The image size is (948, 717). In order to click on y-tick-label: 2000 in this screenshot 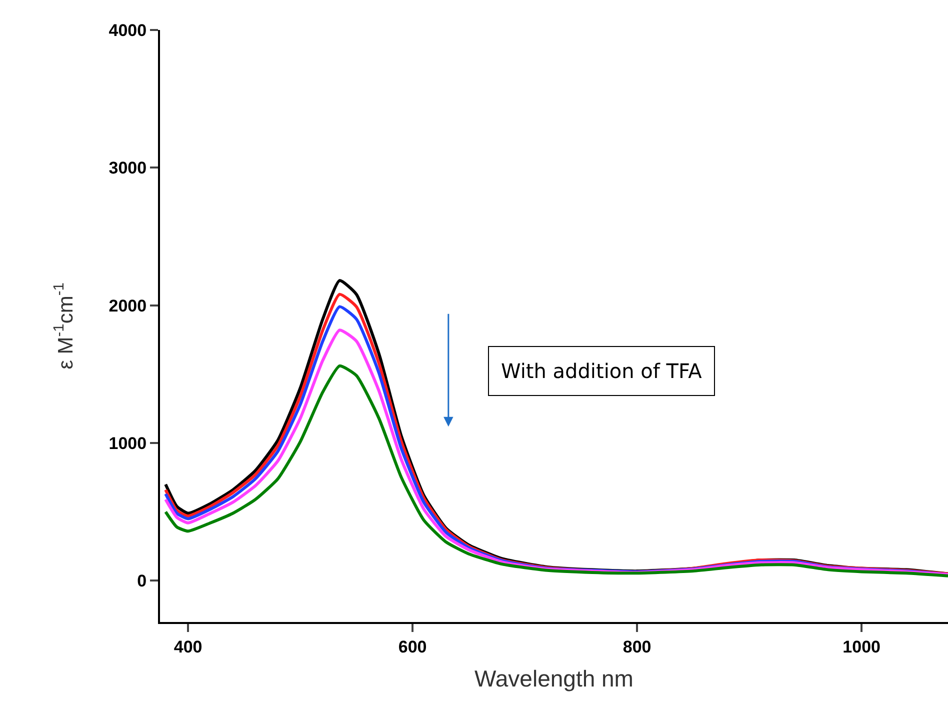, I will do `click(127, 306)`.